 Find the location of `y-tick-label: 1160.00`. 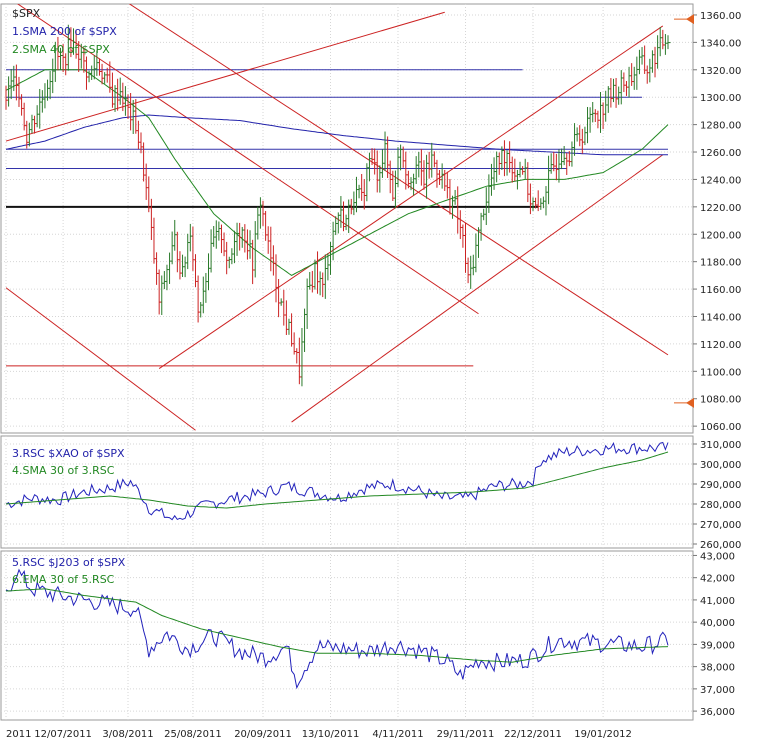

y-tick-label: 1160.00 is located at coordinates (720, 290).